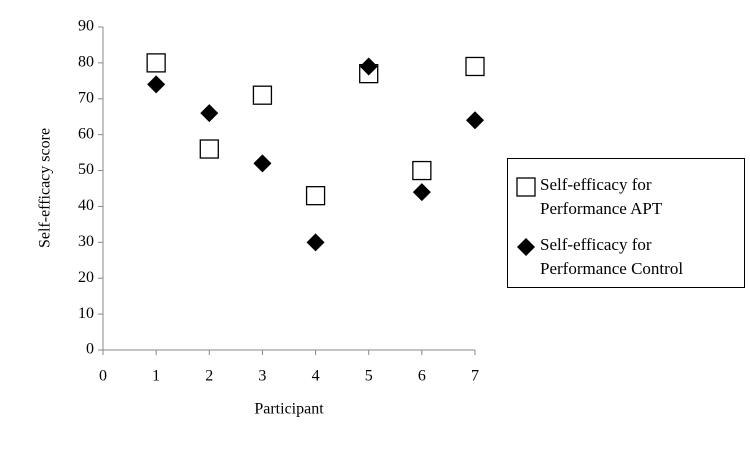  What do you see at coordinates (289, 409) in the screenshot?
I see `x-axis-title: Participant` at bounding box center [289, 409].